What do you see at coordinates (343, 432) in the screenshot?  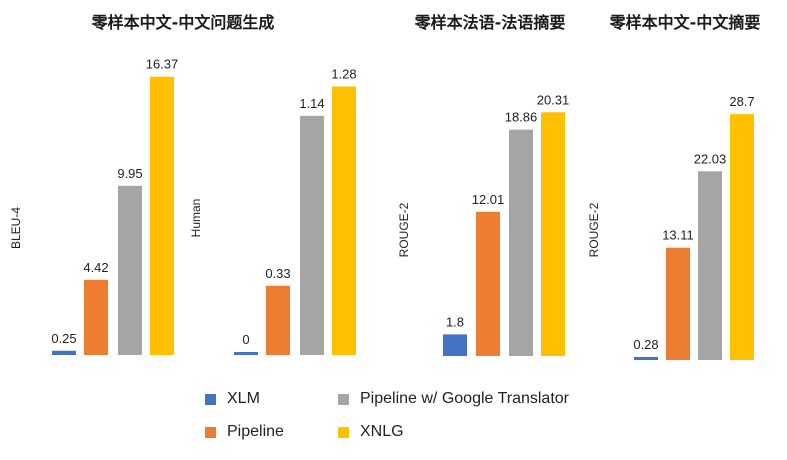 I see `legend-swatch-xnlg` at bounding box center [343, 432].